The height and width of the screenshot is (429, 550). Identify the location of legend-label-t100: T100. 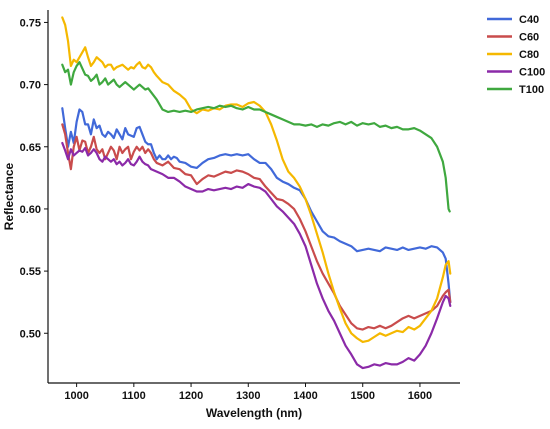
(531, 90).